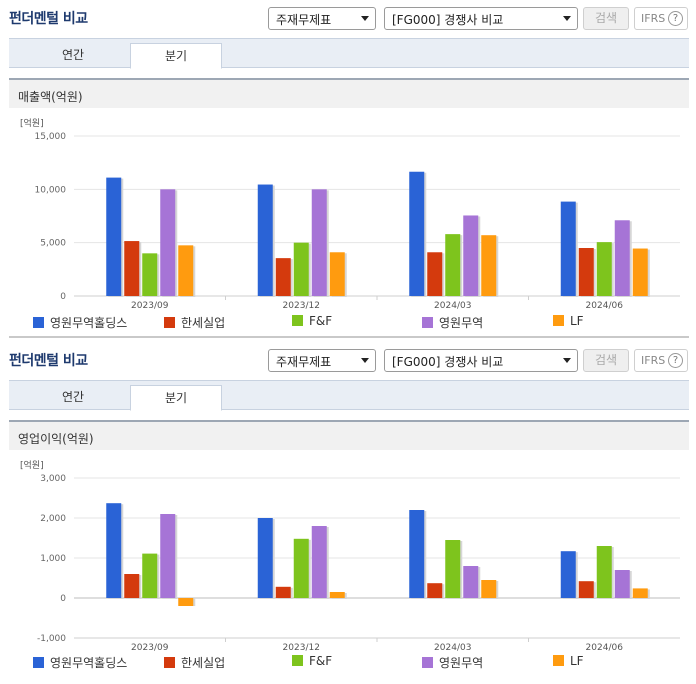 Image resolution: width=696 pixels, height=684 pixels. I want to click on chart-legend: 영원무역홀딩스 한세실업 F&F 영원무역 LF, so click(348, 322).